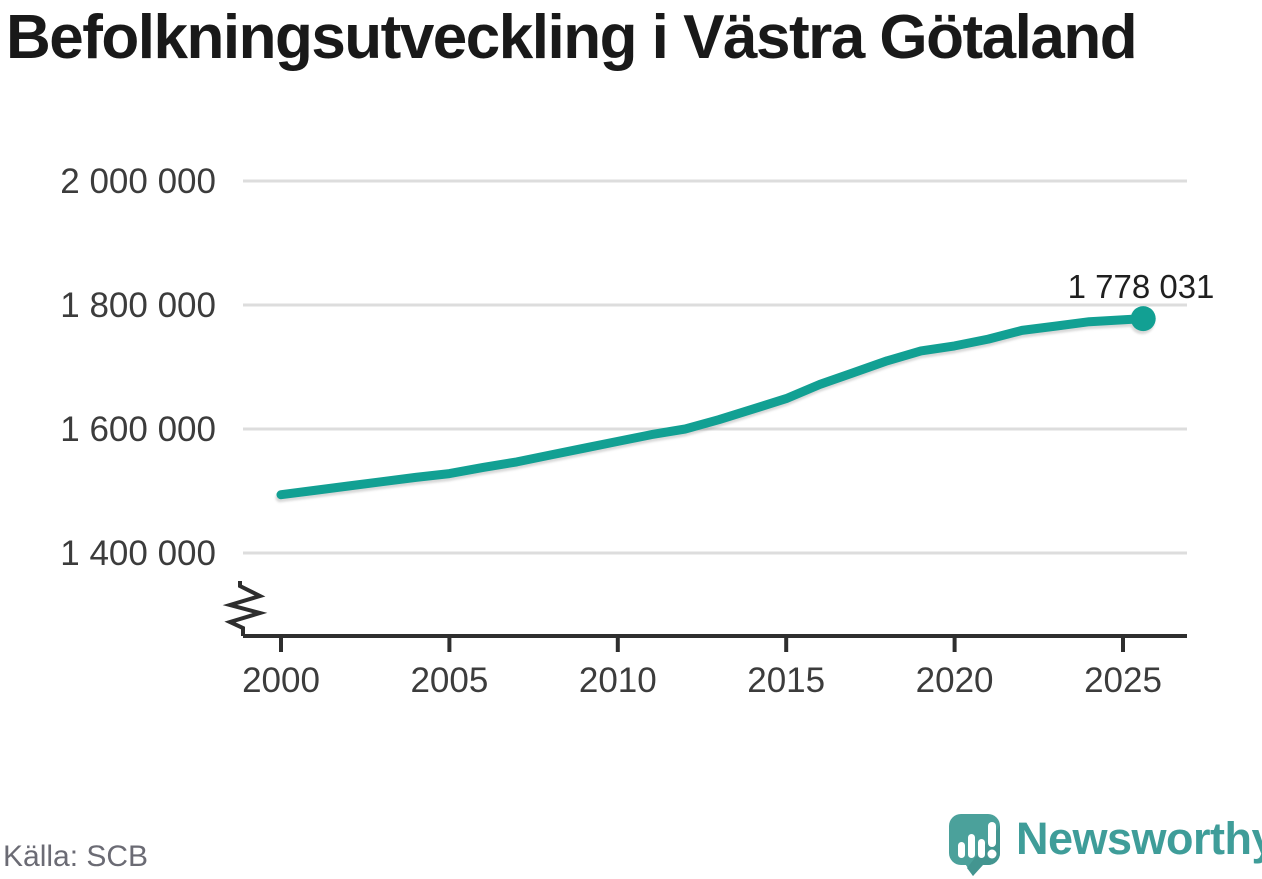 The width and height of the screenshot is (1262, 879). What do you see at coordinates (618, 680) in the screenshot?
I see `x-tick-label: 2010` at bounding box center [618, 680].